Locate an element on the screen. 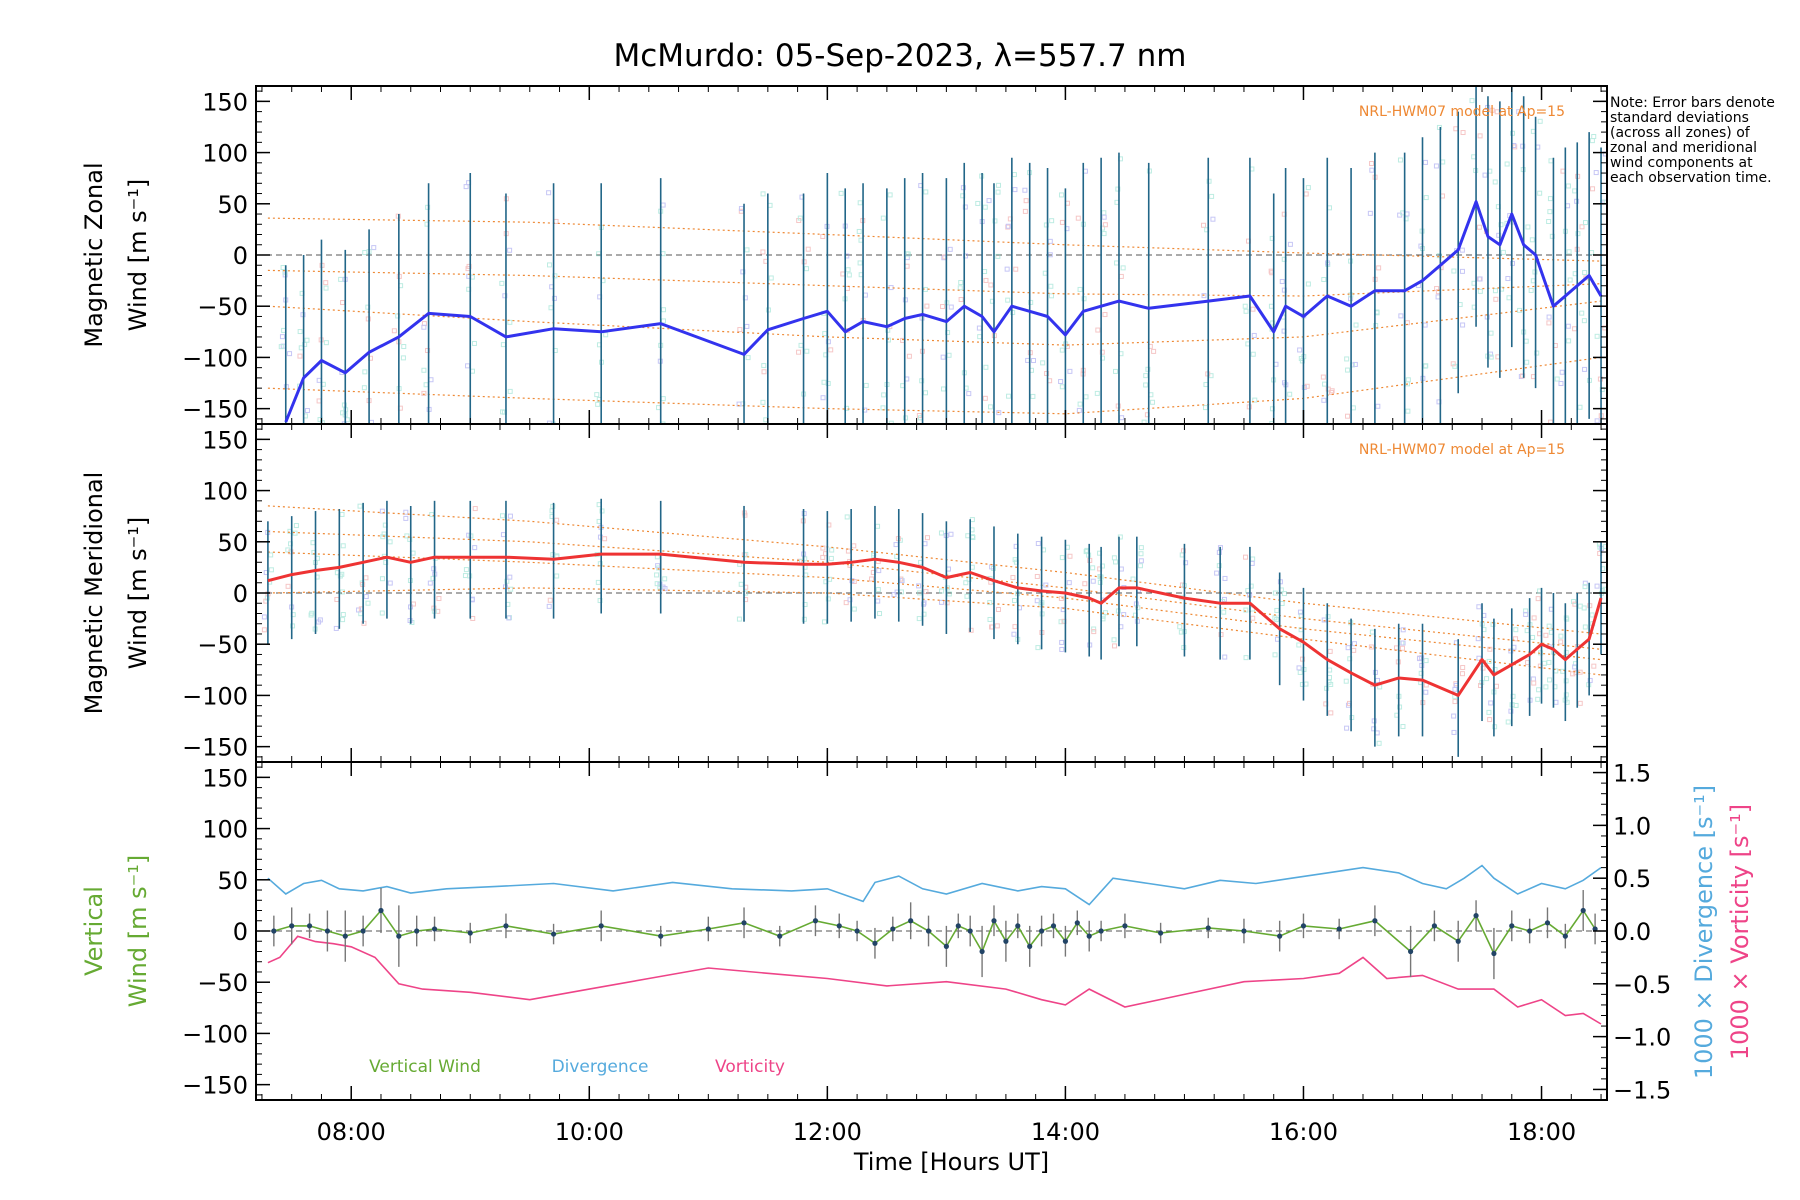  right-tick-label: −1.5 is located at coordinates (1642, 1090).